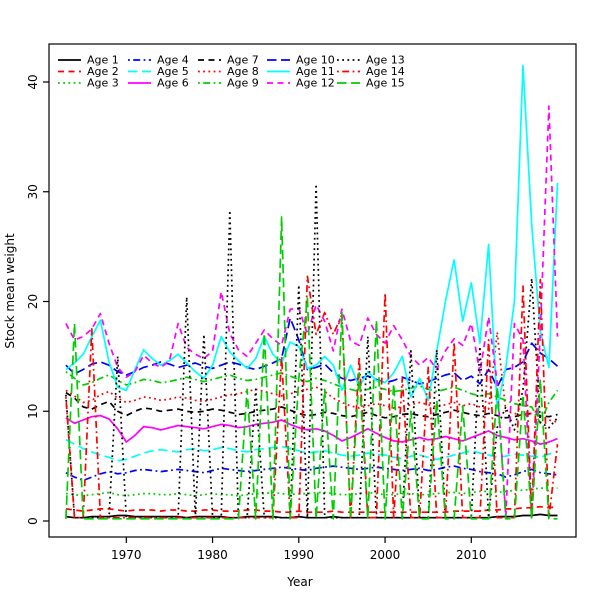 The width and height of the screenshot is (600, 600). Describe the element at coordinates (173, 83) in the screenshot. I see `legend-label: Age 6` at that location.